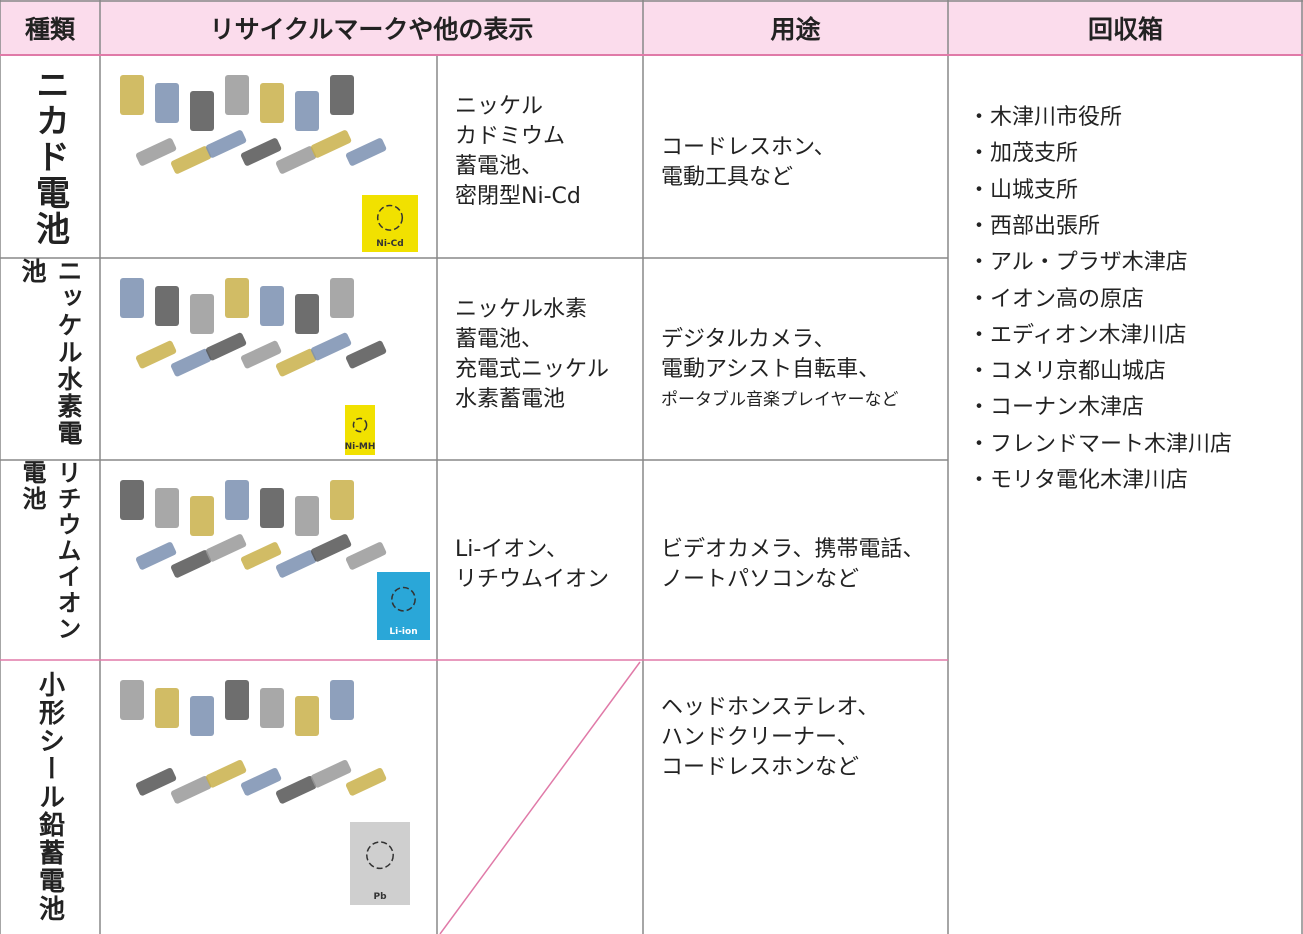 This screenshot has height=934, width=1303. What do you see at coordinates (1100, 444) in the screenshot?
I see `collection-box: ・フレンドマート木津川店` at bounding box center [1100, 444].